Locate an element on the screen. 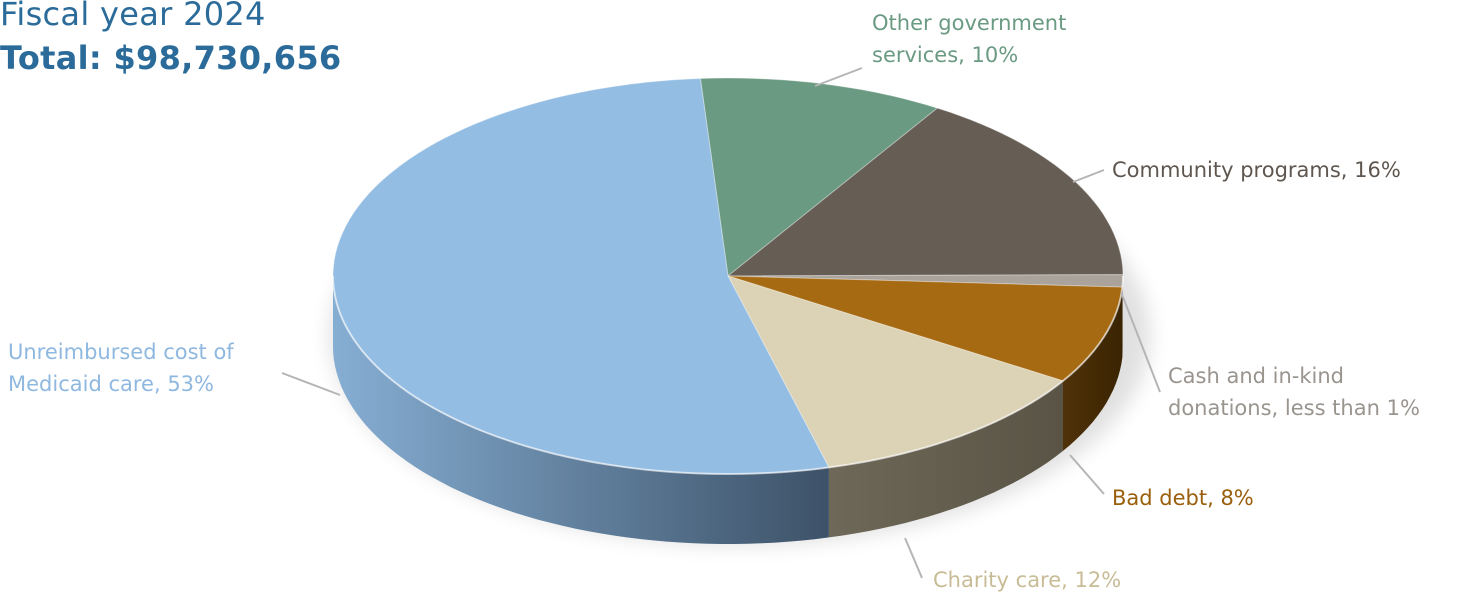  label-medicaid-care-line1: Unreimbursed cost of is located at coordinates (121, 352).